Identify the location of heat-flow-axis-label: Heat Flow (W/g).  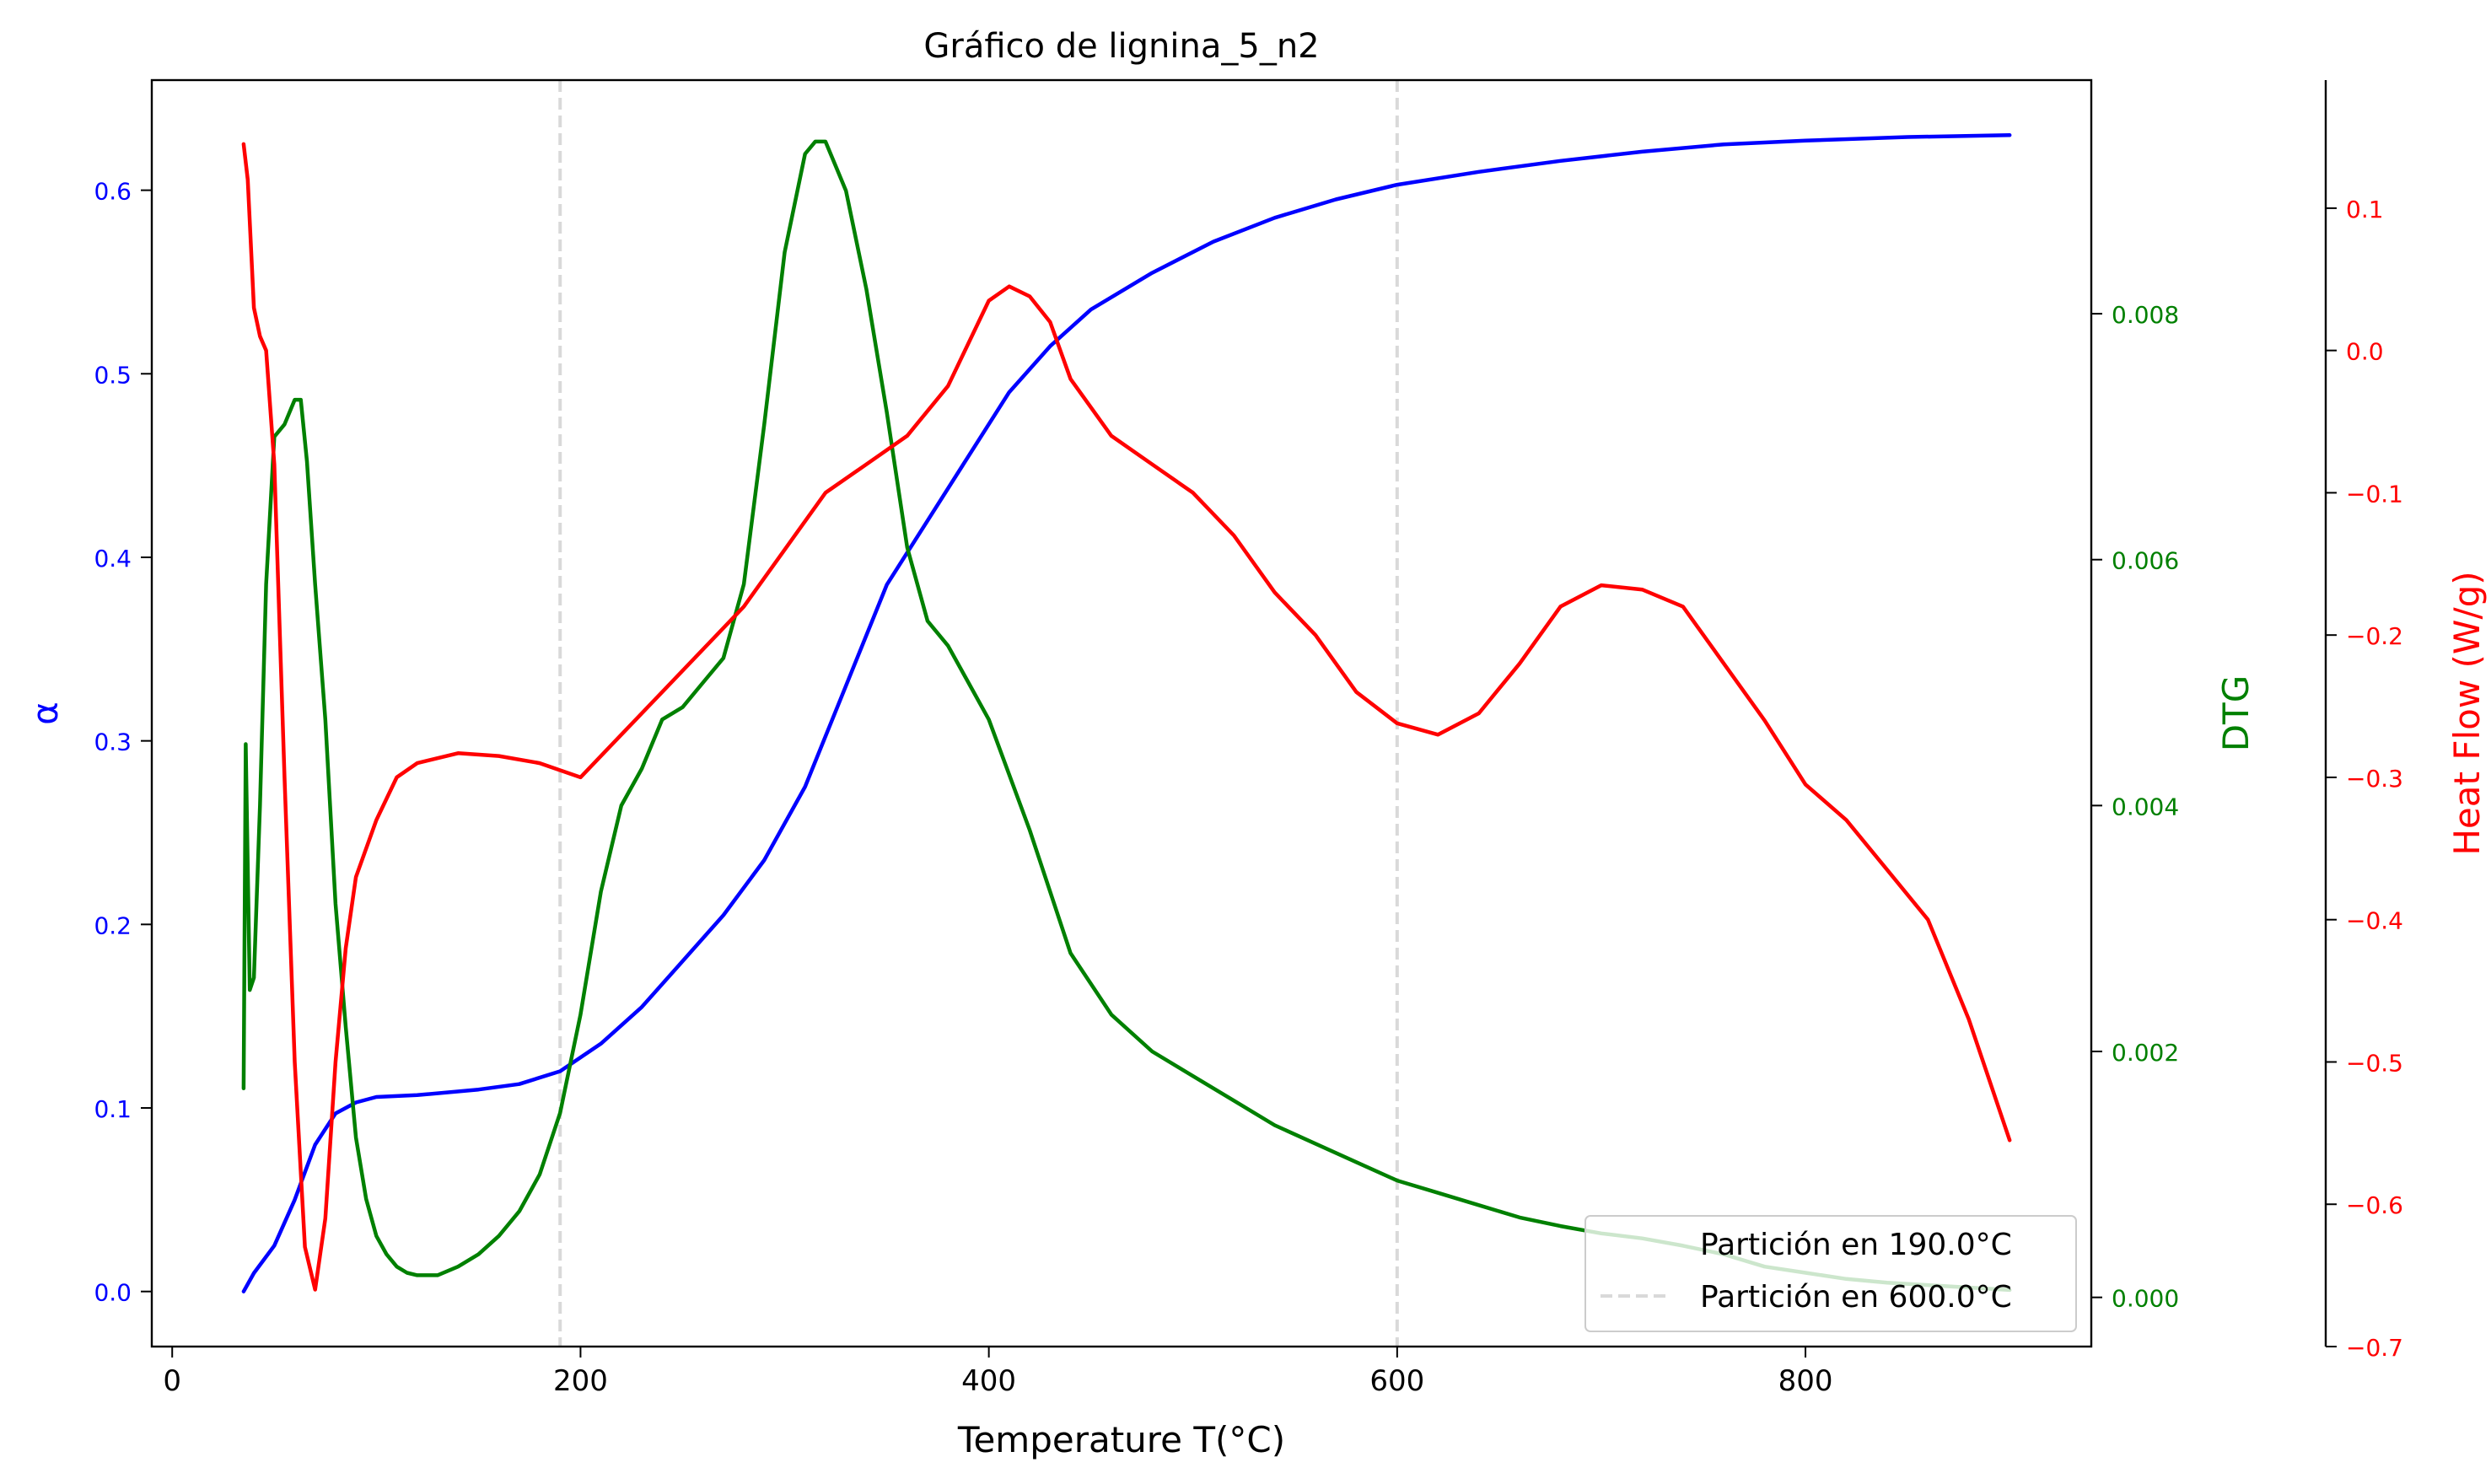
(2467, 713).